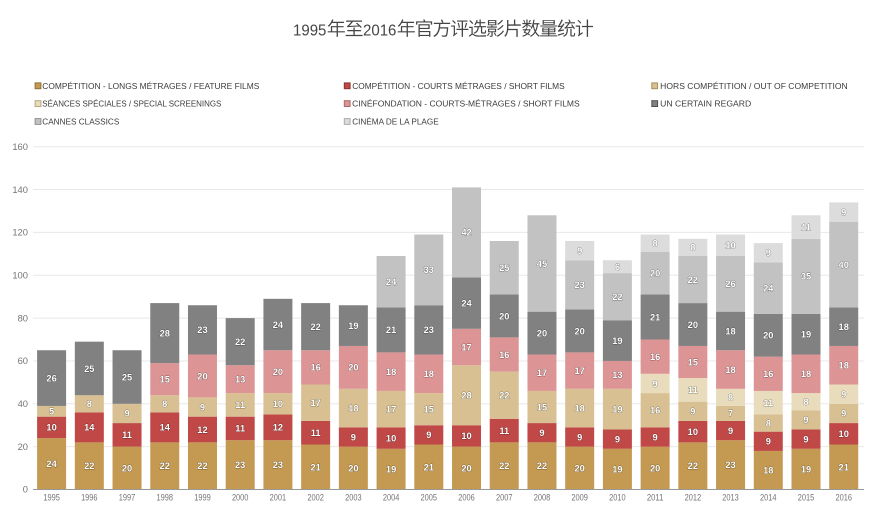  What do you see at coordinates (395, 122) in the screenshot?
I see `svg-text: CINÉMA DE LA PLAGE` at bounding box center [395, 122].